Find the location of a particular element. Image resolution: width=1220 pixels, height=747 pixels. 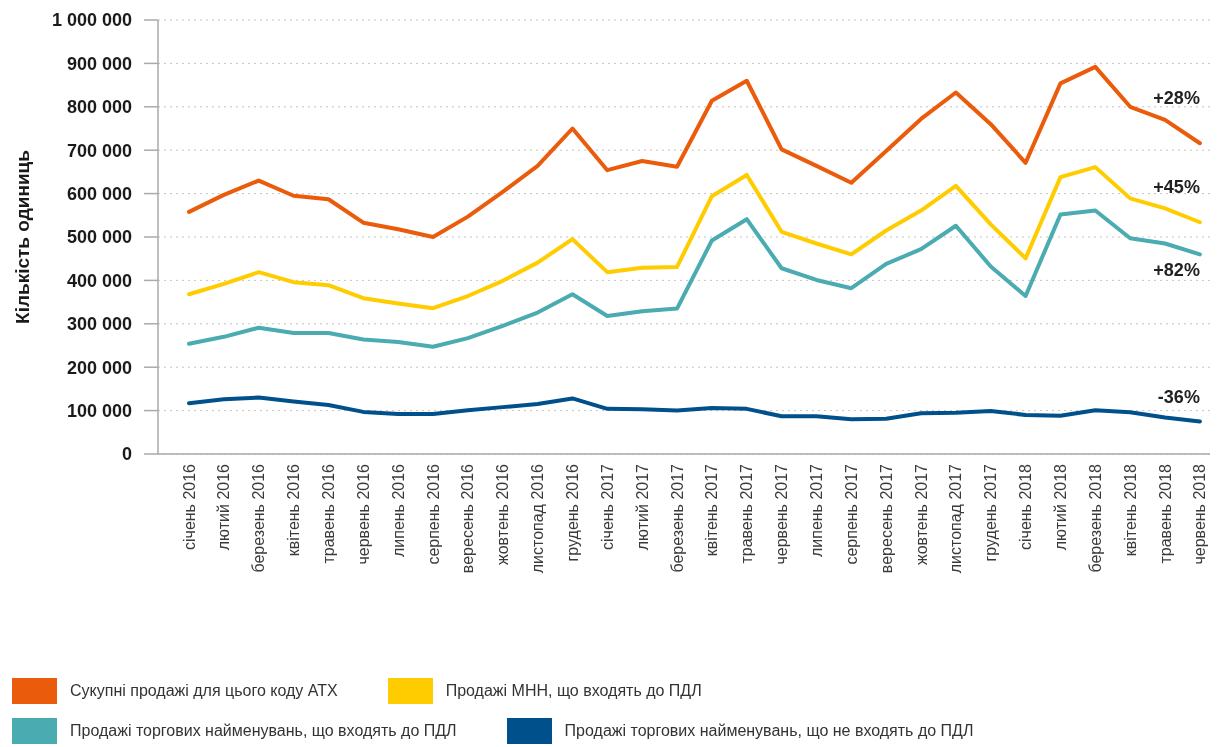

x-tick-label: квітень 2017 is located at coordinates (712, 510).